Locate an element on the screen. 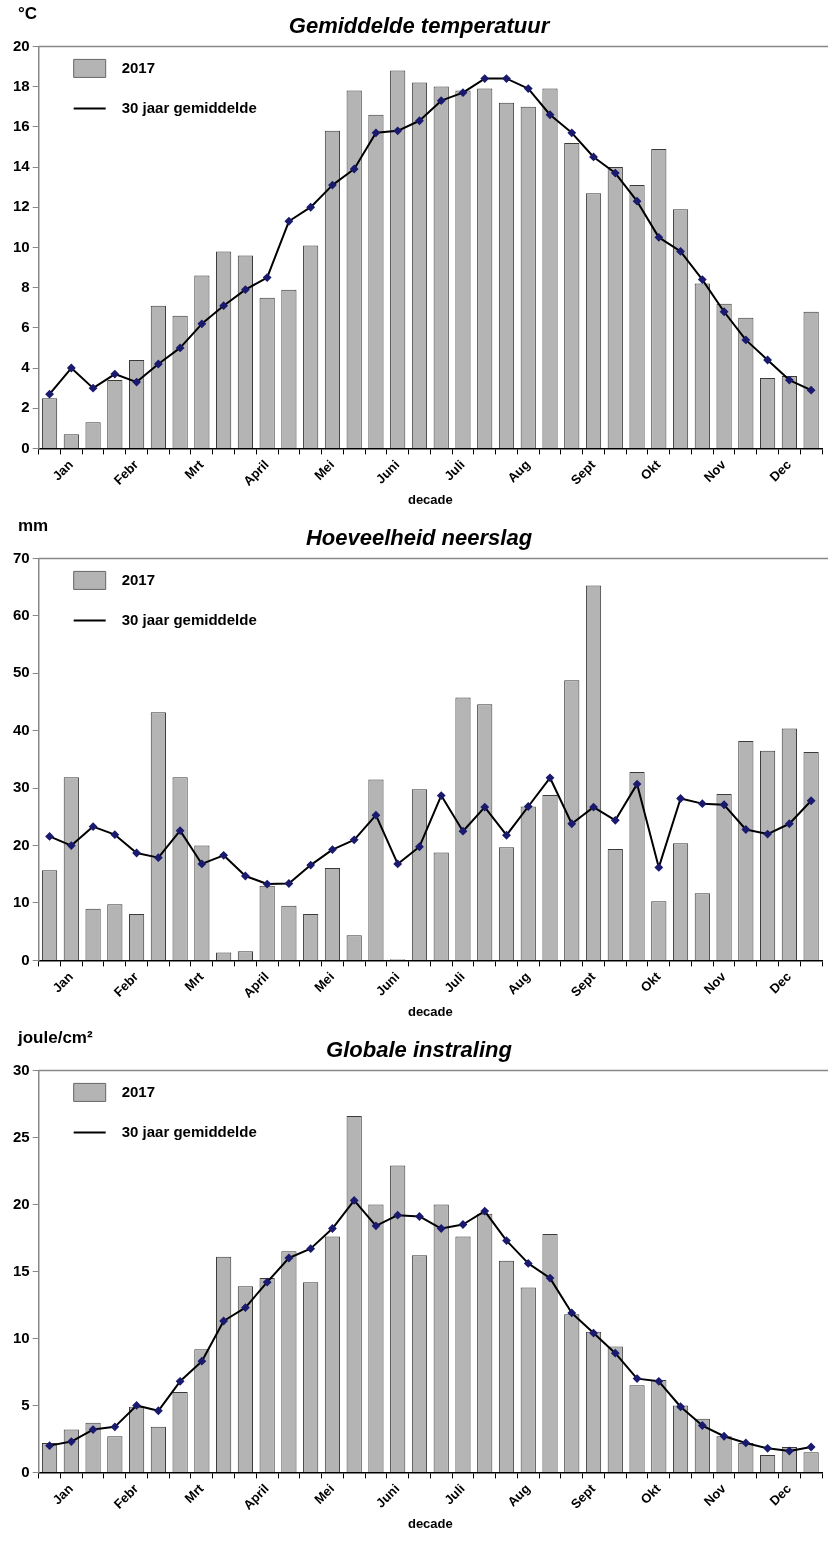 The height and width of the screenshot is (1544, 828). y-tick-label: 12 is located at coordinates (21, 206).